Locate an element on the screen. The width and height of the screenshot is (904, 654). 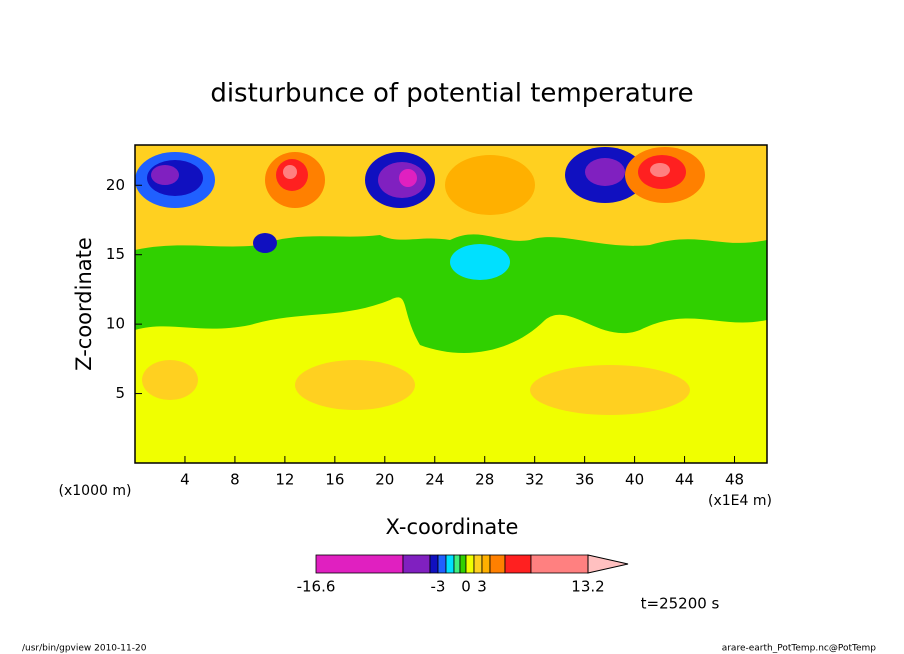
colorbar-tick-label: -3 is located at coordinates (438, 587).